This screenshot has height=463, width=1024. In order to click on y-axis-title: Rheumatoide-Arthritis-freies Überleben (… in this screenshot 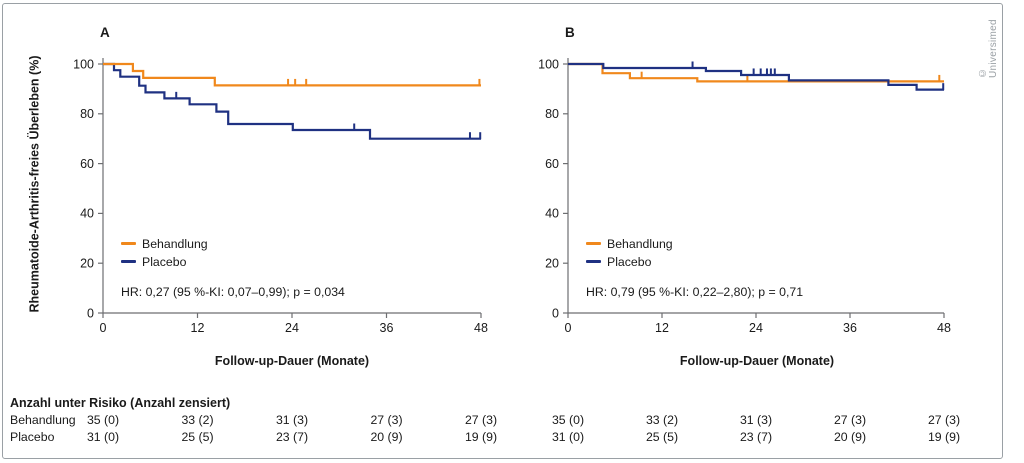, I will do `click(34, 184)`.